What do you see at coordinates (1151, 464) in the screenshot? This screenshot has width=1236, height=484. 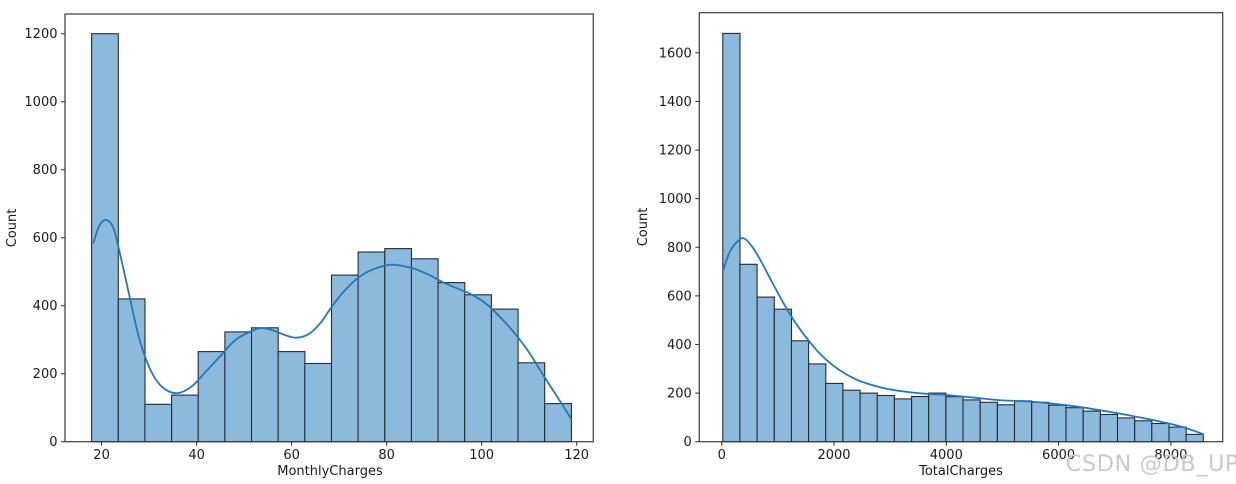 I see `watermark: CSDN @DB_UP` at bounding box center [1151, 464].